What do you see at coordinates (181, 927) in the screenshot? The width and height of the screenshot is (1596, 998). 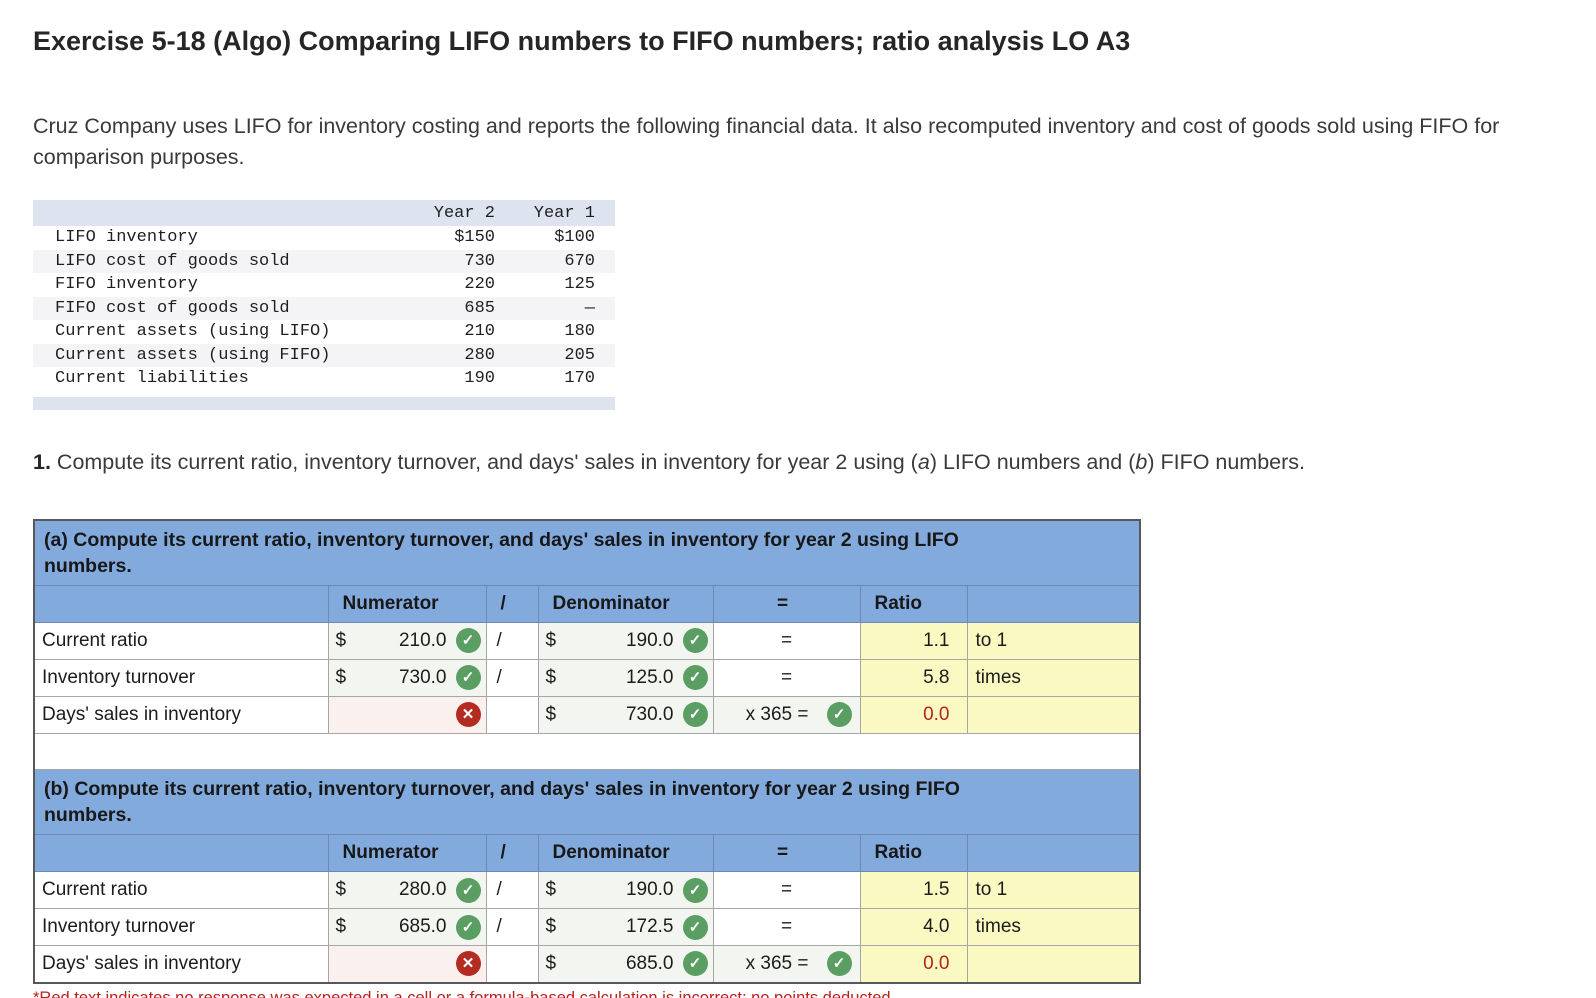 I see `row-label: Inventory turnover` at bounding box center [181, 927].